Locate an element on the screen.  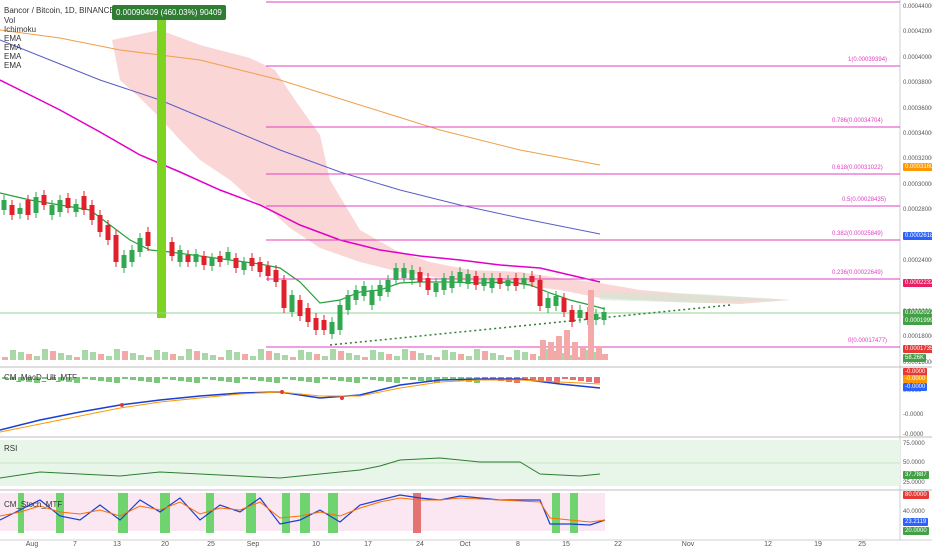
macd-pane-title: CM_MacD_Ult_MTF is located at coordinates (40, 377).